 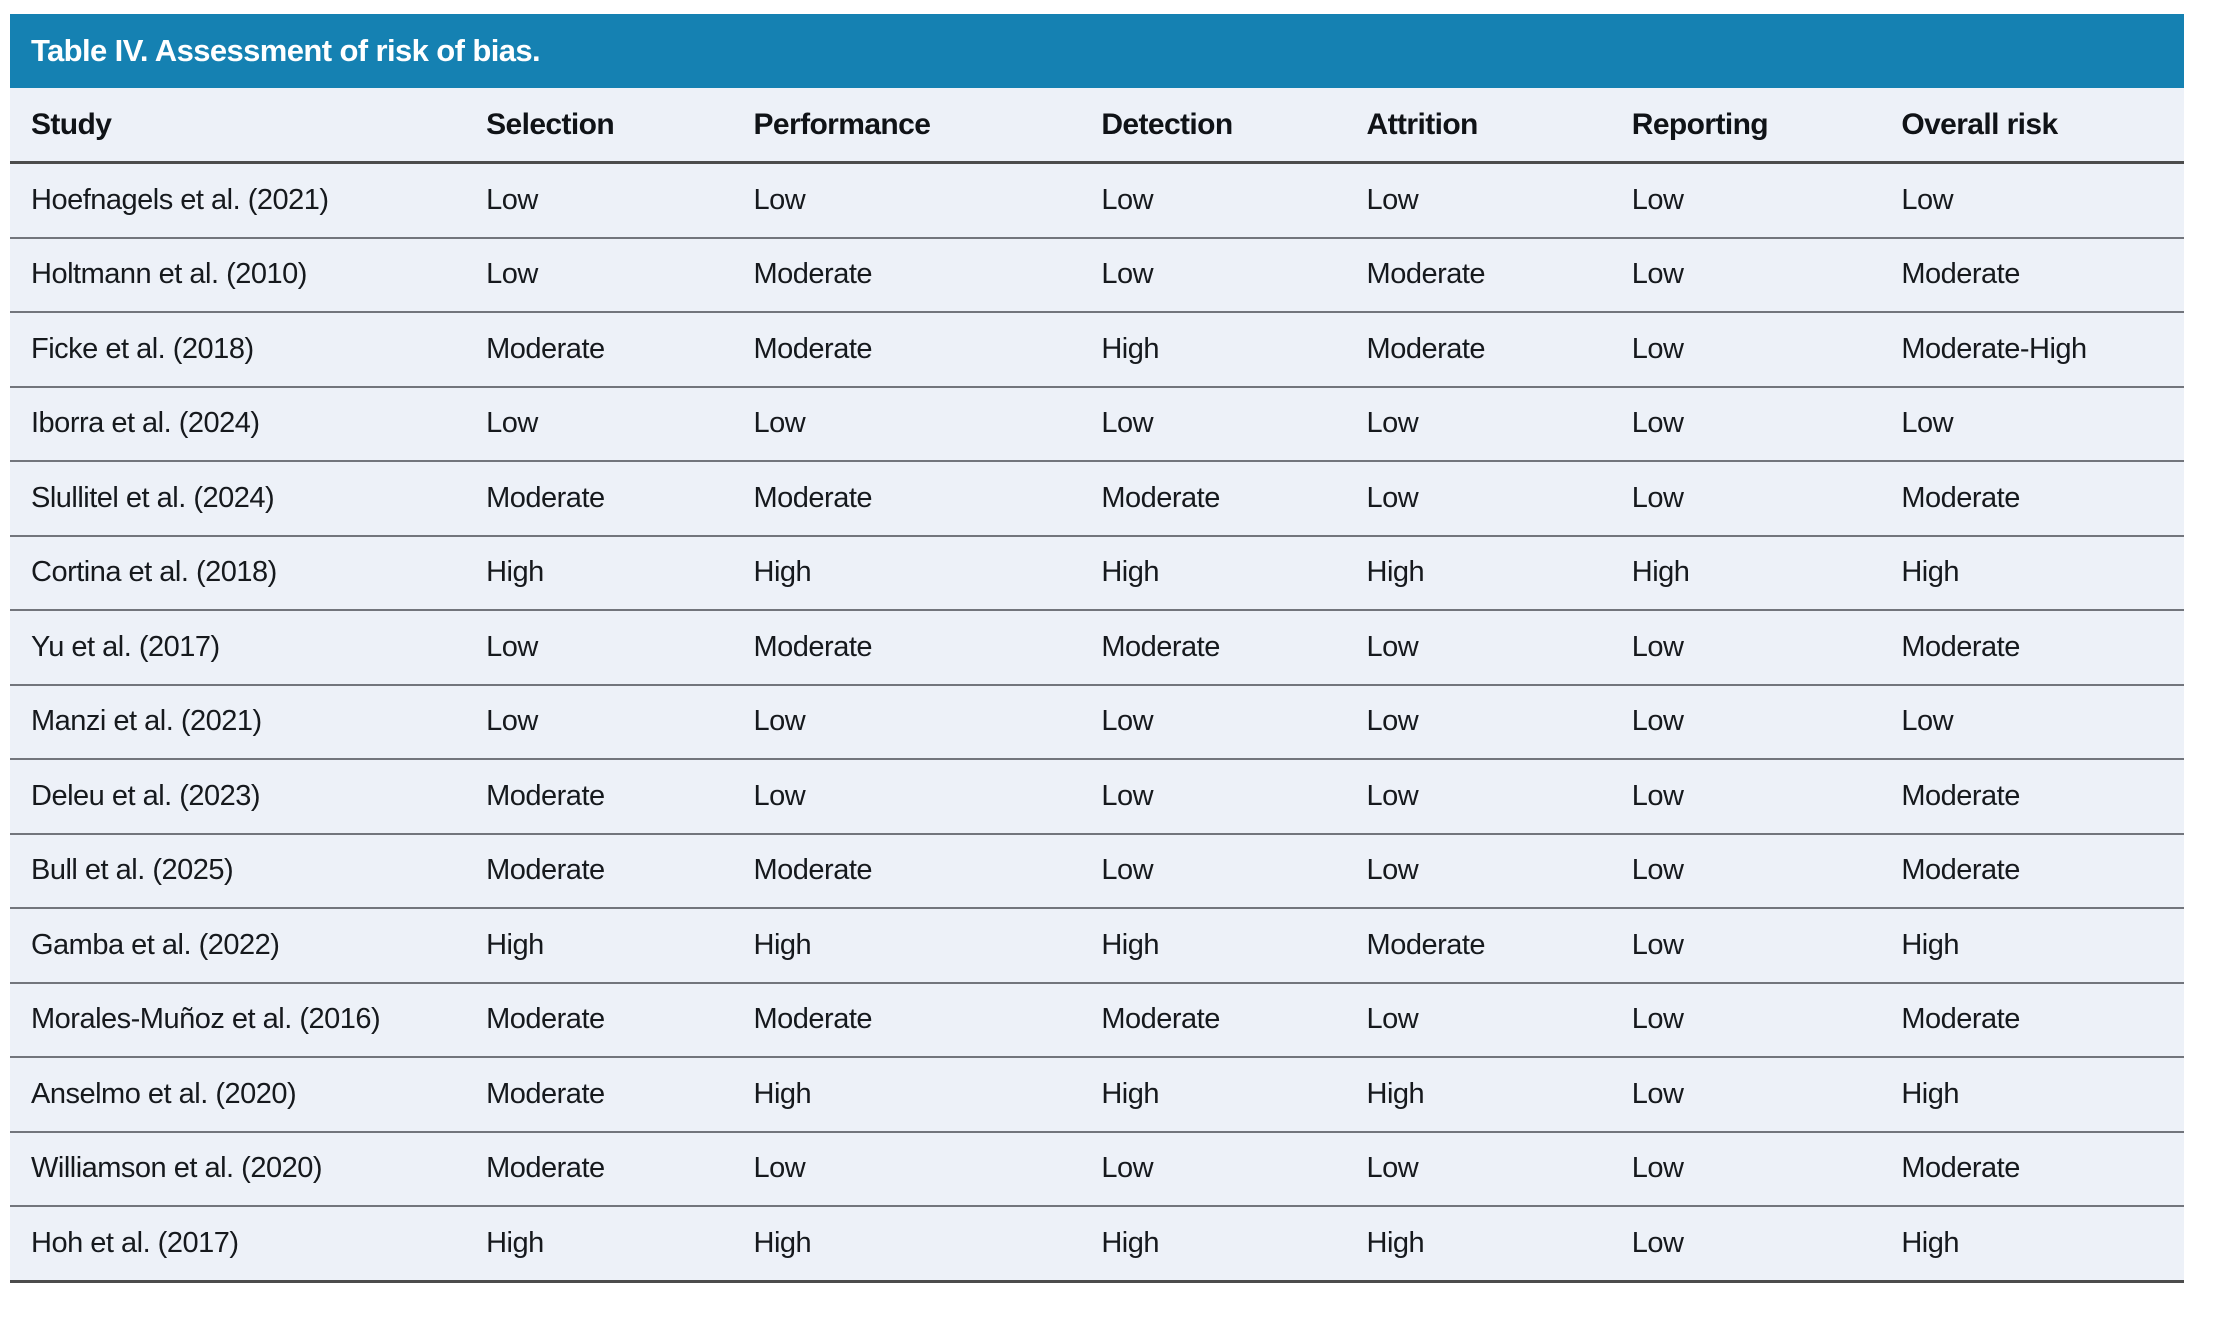 What do you see at coordinates (1499, 126) in the screenshot?
I see `column-header-attrition: Attrition` at bounding box center [1499, 126].